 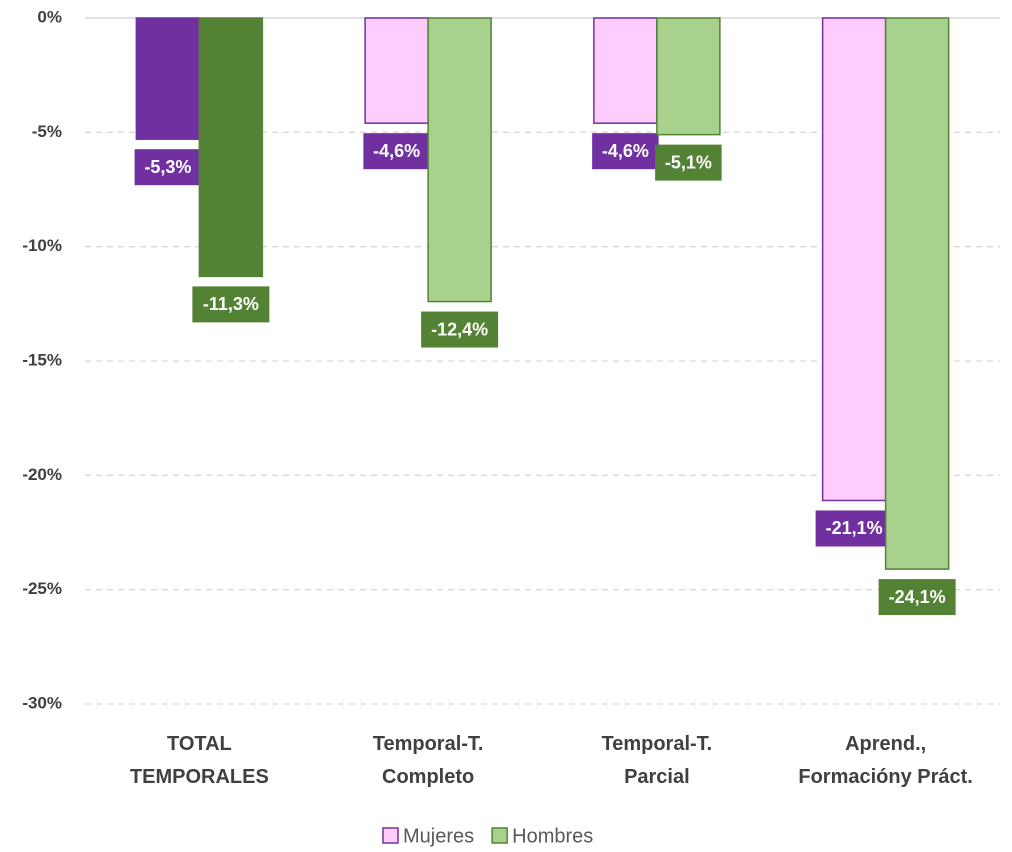 I want to click on value-label: -24,1%, so click(x=917, y=597).